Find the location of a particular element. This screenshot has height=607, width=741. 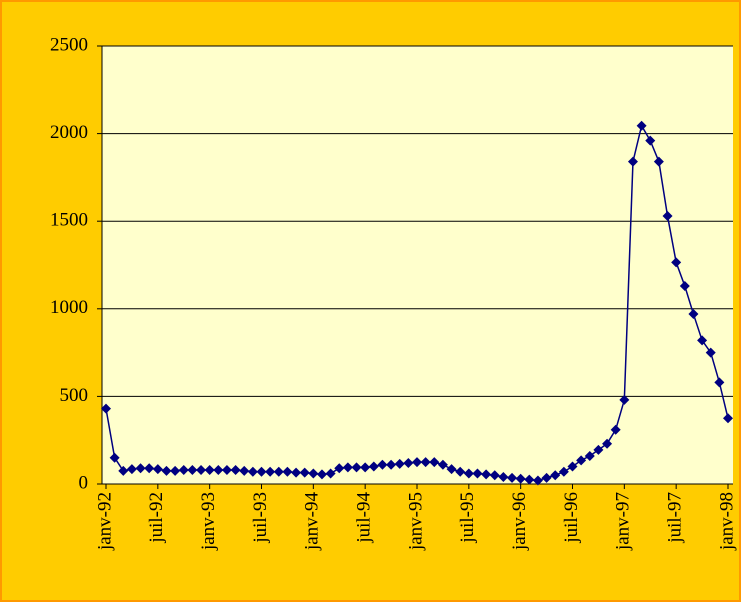

x-tick-label: juil-93 is located at coordinates (260, 518).